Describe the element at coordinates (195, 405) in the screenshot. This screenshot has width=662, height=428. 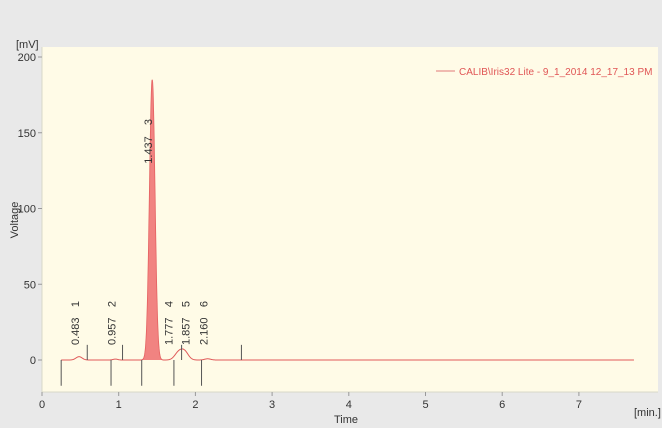
I see `x-tick-label: 2` at that location.